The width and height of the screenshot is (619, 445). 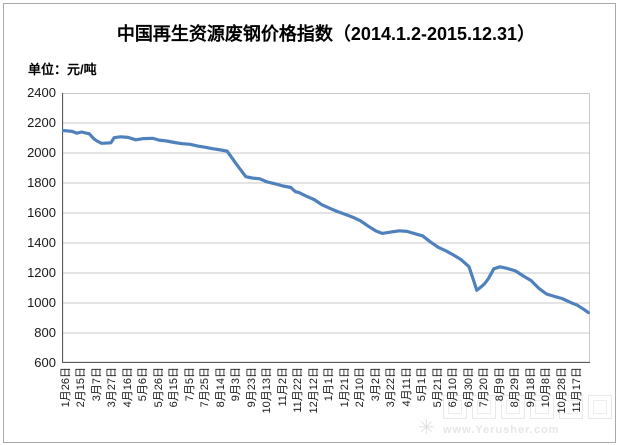 I want to click on x-tick-label: 1月26日, so click(x=65, y=387).